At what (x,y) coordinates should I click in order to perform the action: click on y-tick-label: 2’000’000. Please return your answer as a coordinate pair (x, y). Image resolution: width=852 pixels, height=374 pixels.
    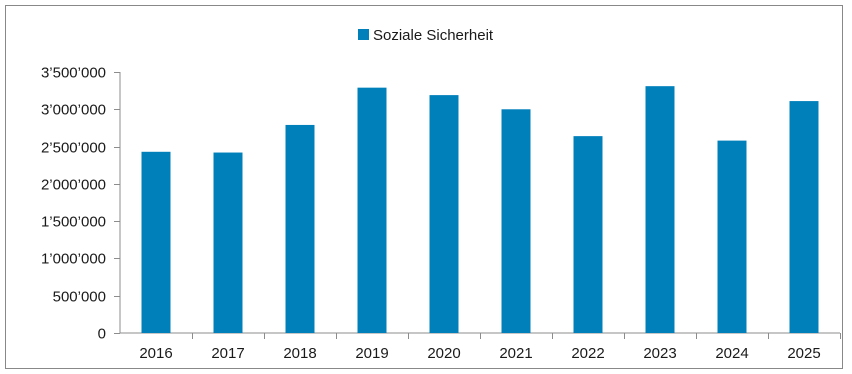
    Looking at the image, I should click on (73, 185).